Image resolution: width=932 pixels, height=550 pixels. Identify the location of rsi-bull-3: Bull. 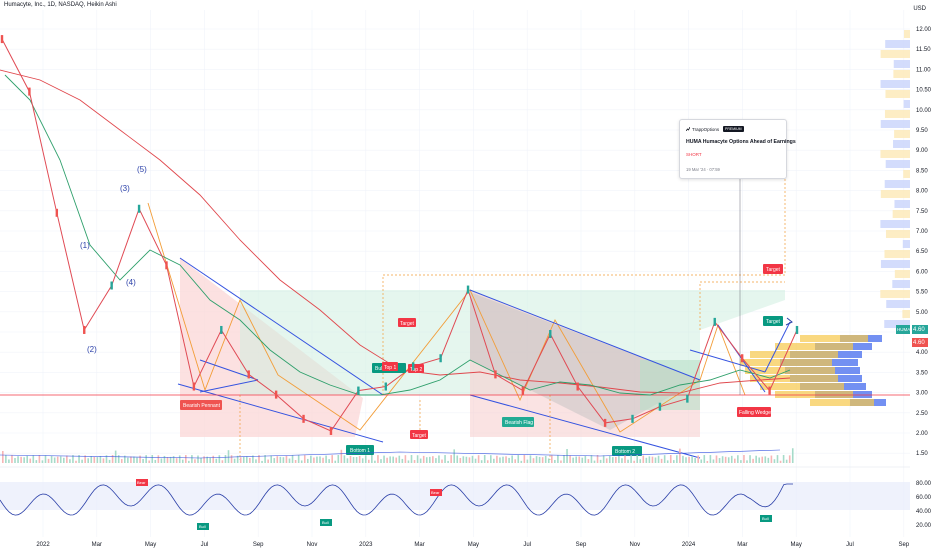
(765, 518).